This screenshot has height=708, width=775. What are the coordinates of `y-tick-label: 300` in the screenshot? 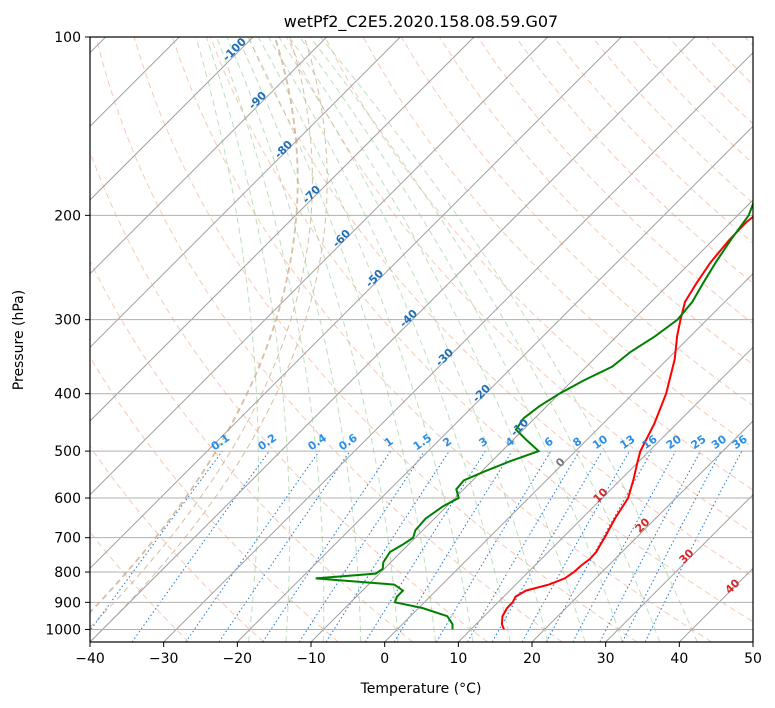 It's located at (67, 321).